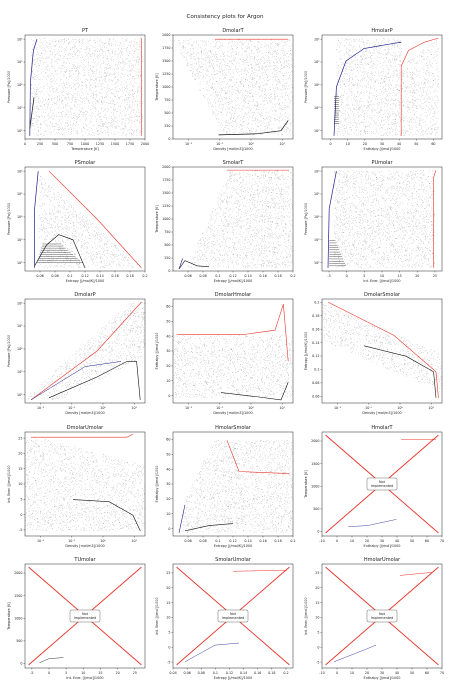  Describe the element at coordinates (168, 469) in the screenshot. I see `y-tick-label: 40` at that location.